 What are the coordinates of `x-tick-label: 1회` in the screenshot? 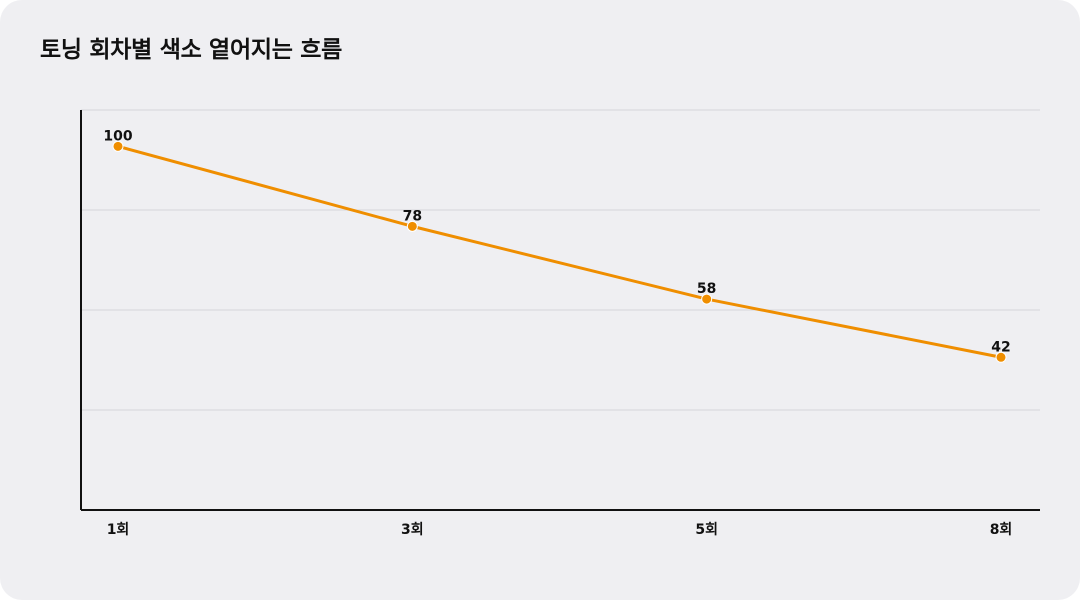 It's located at (118, 530).